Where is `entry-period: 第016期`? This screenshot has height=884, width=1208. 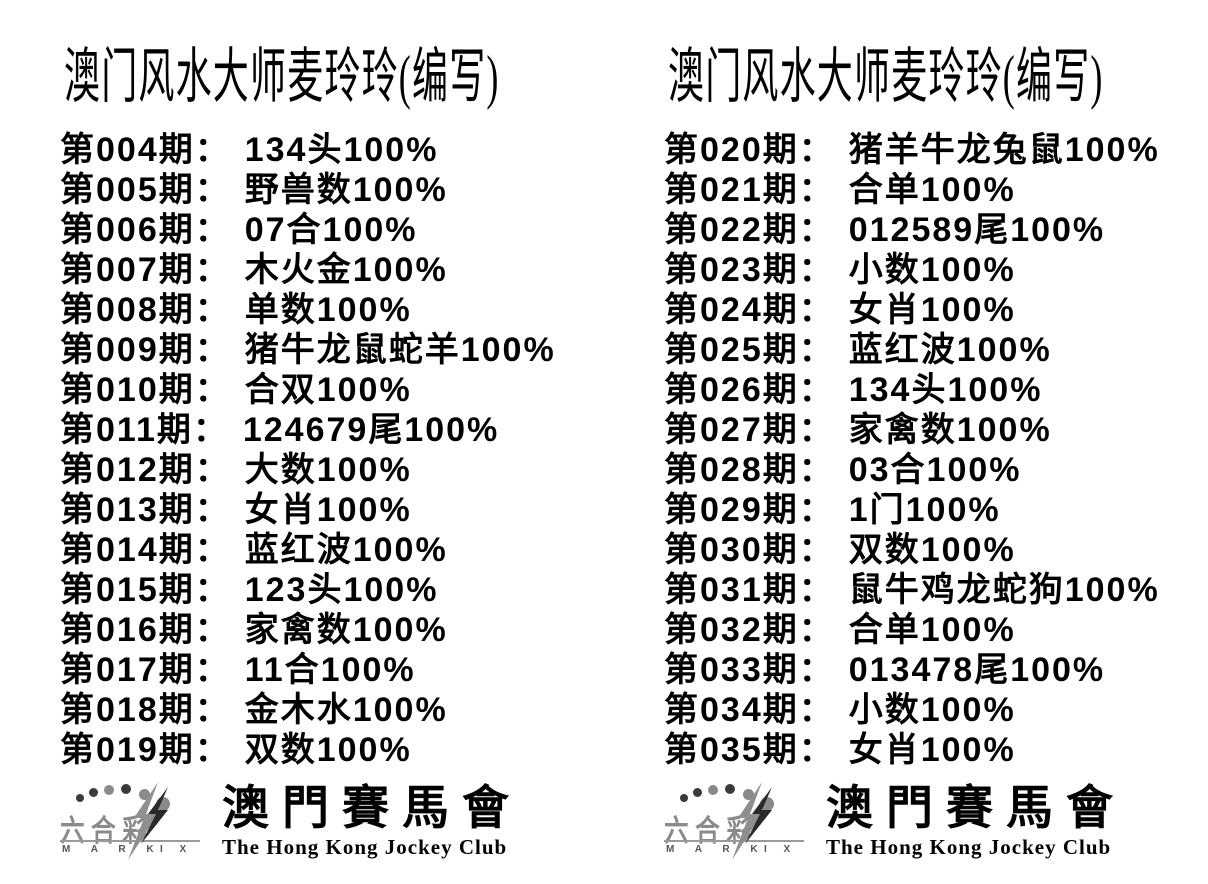
entry-period: 第016期 is located at coordinates (127, 630).